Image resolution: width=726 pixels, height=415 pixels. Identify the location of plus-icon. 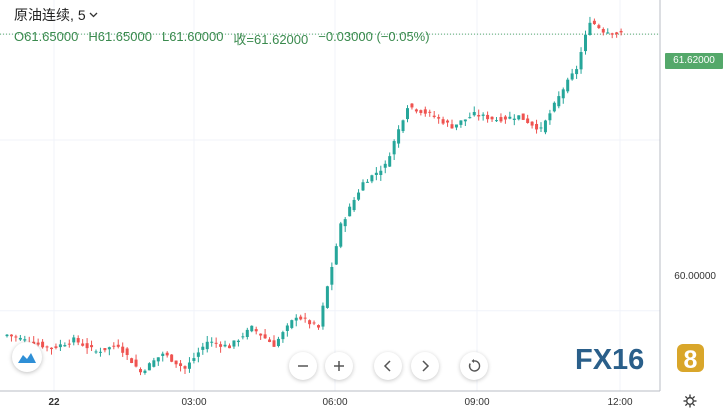
(339, 366).